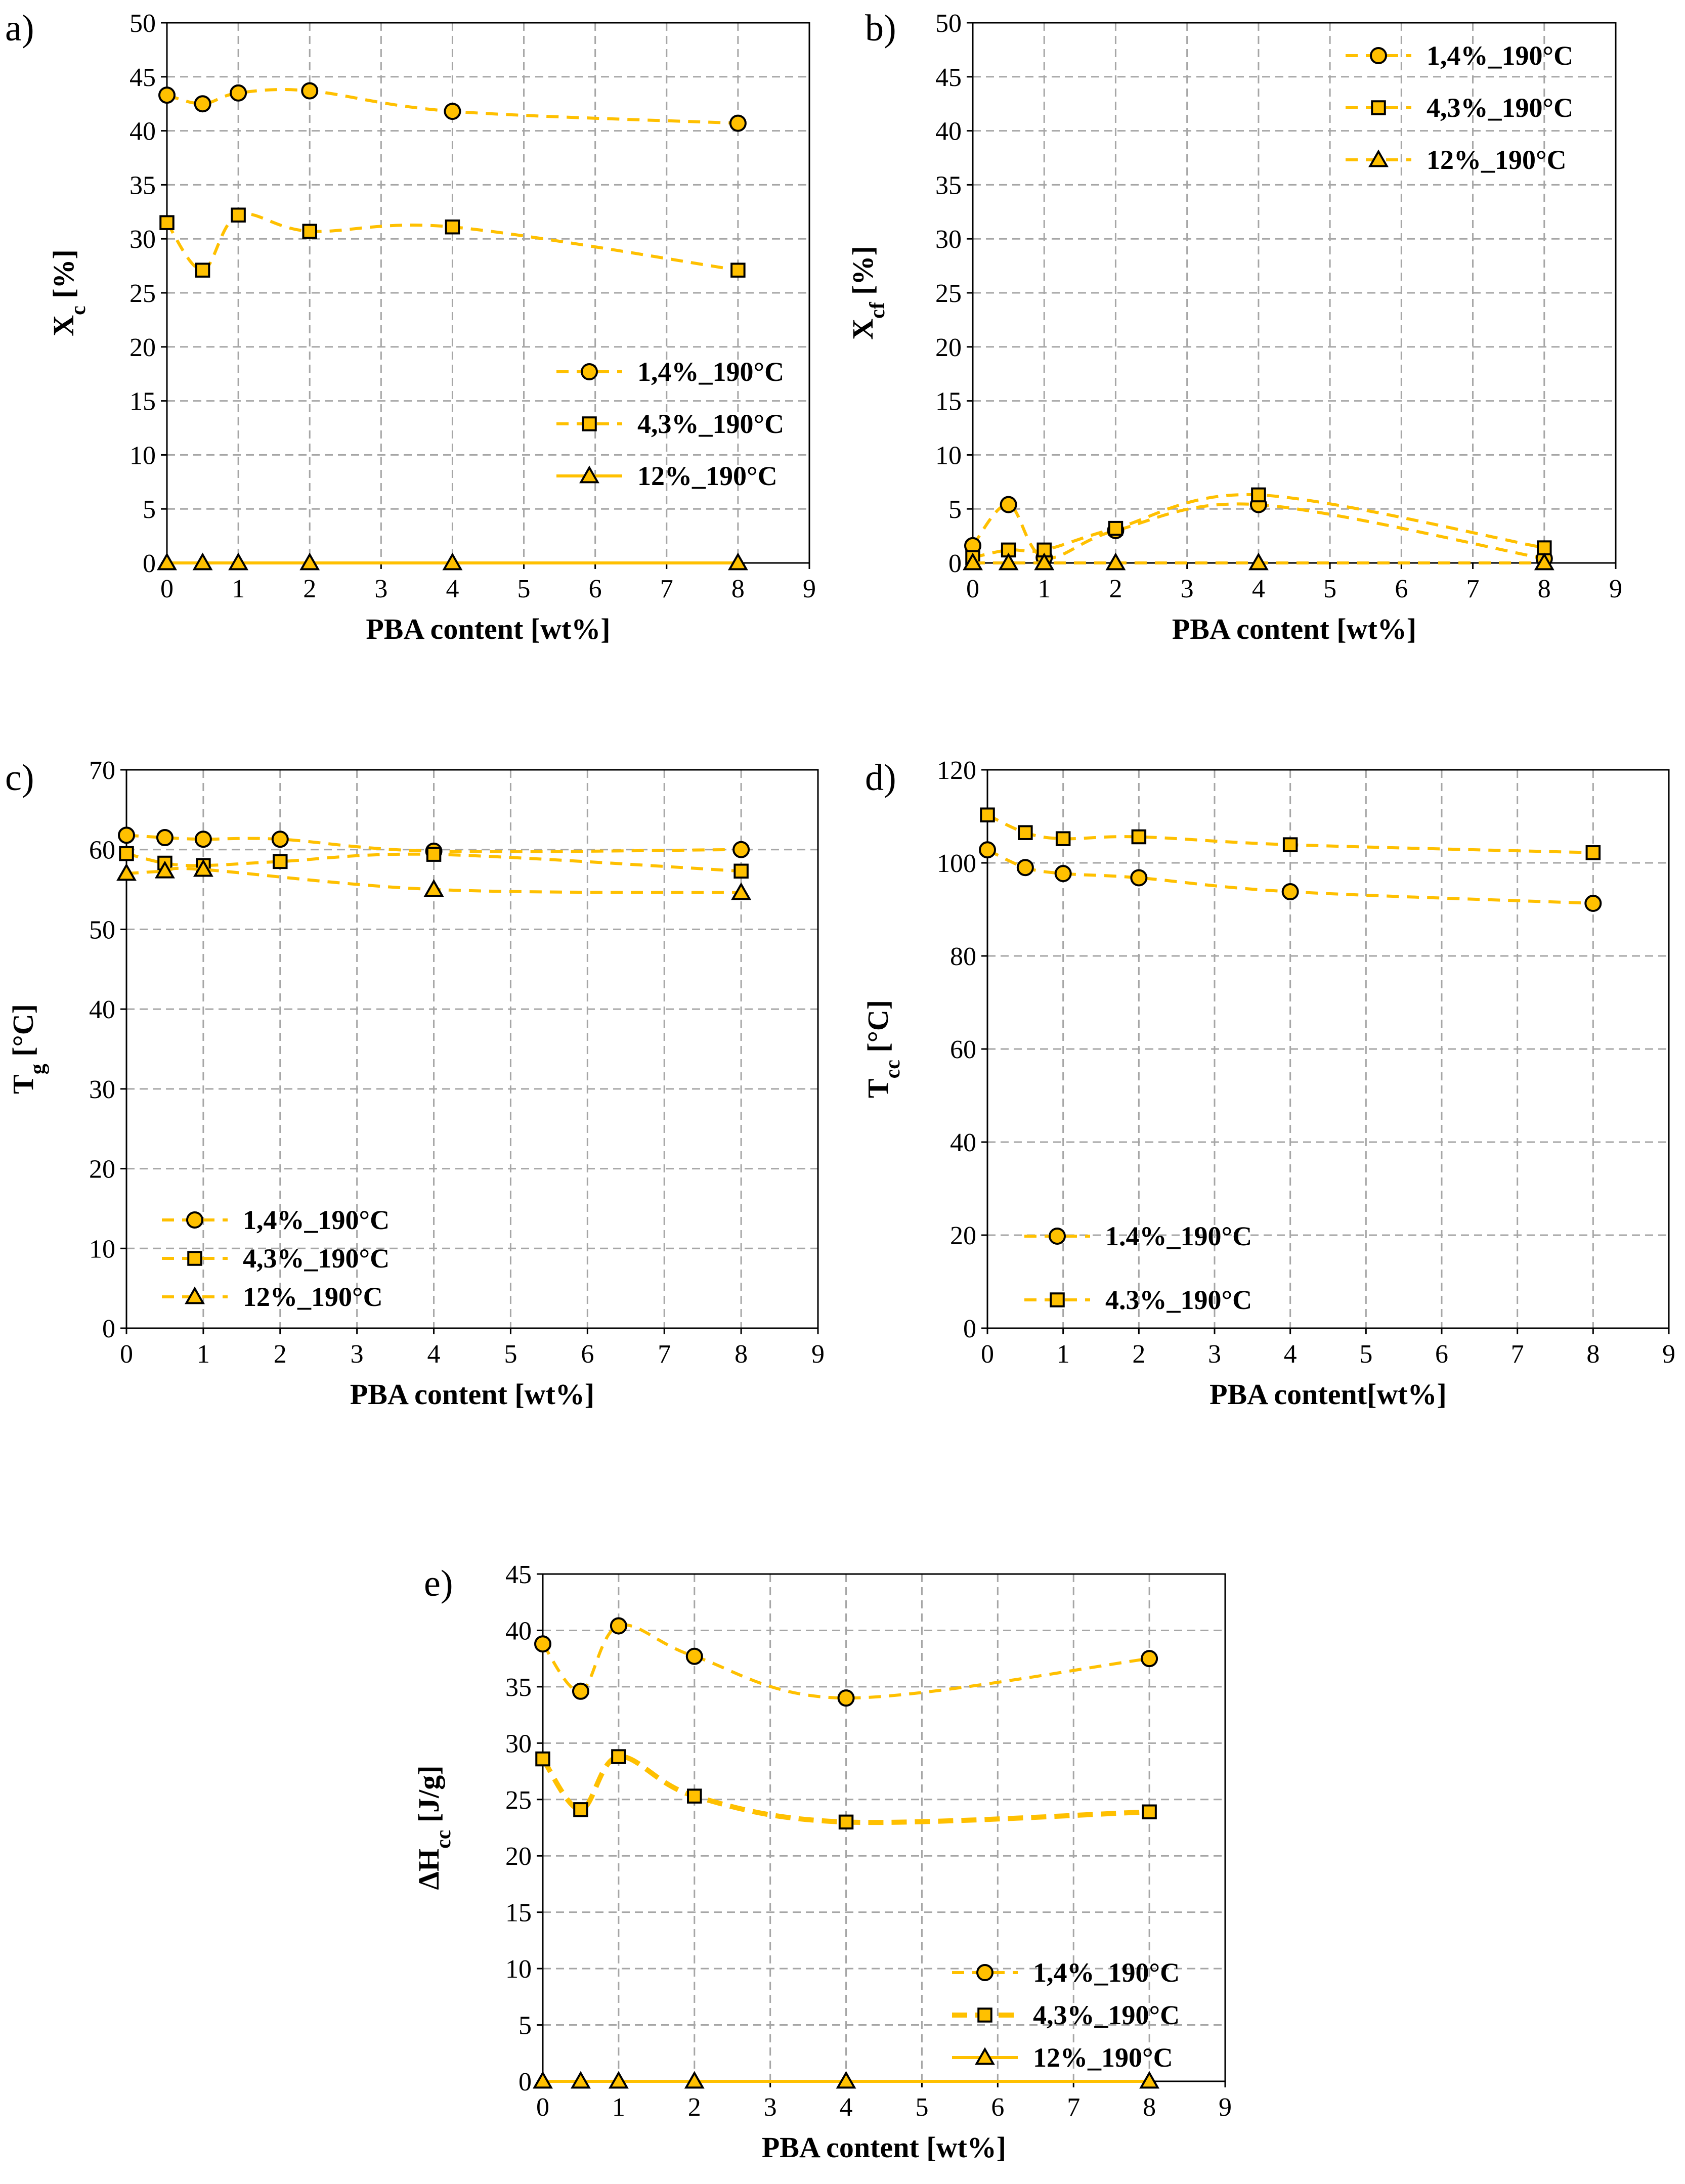 The height and width of the screenshot is (2184, 1685). I want to click on y-tick-label: 40, so click(963, 1142).